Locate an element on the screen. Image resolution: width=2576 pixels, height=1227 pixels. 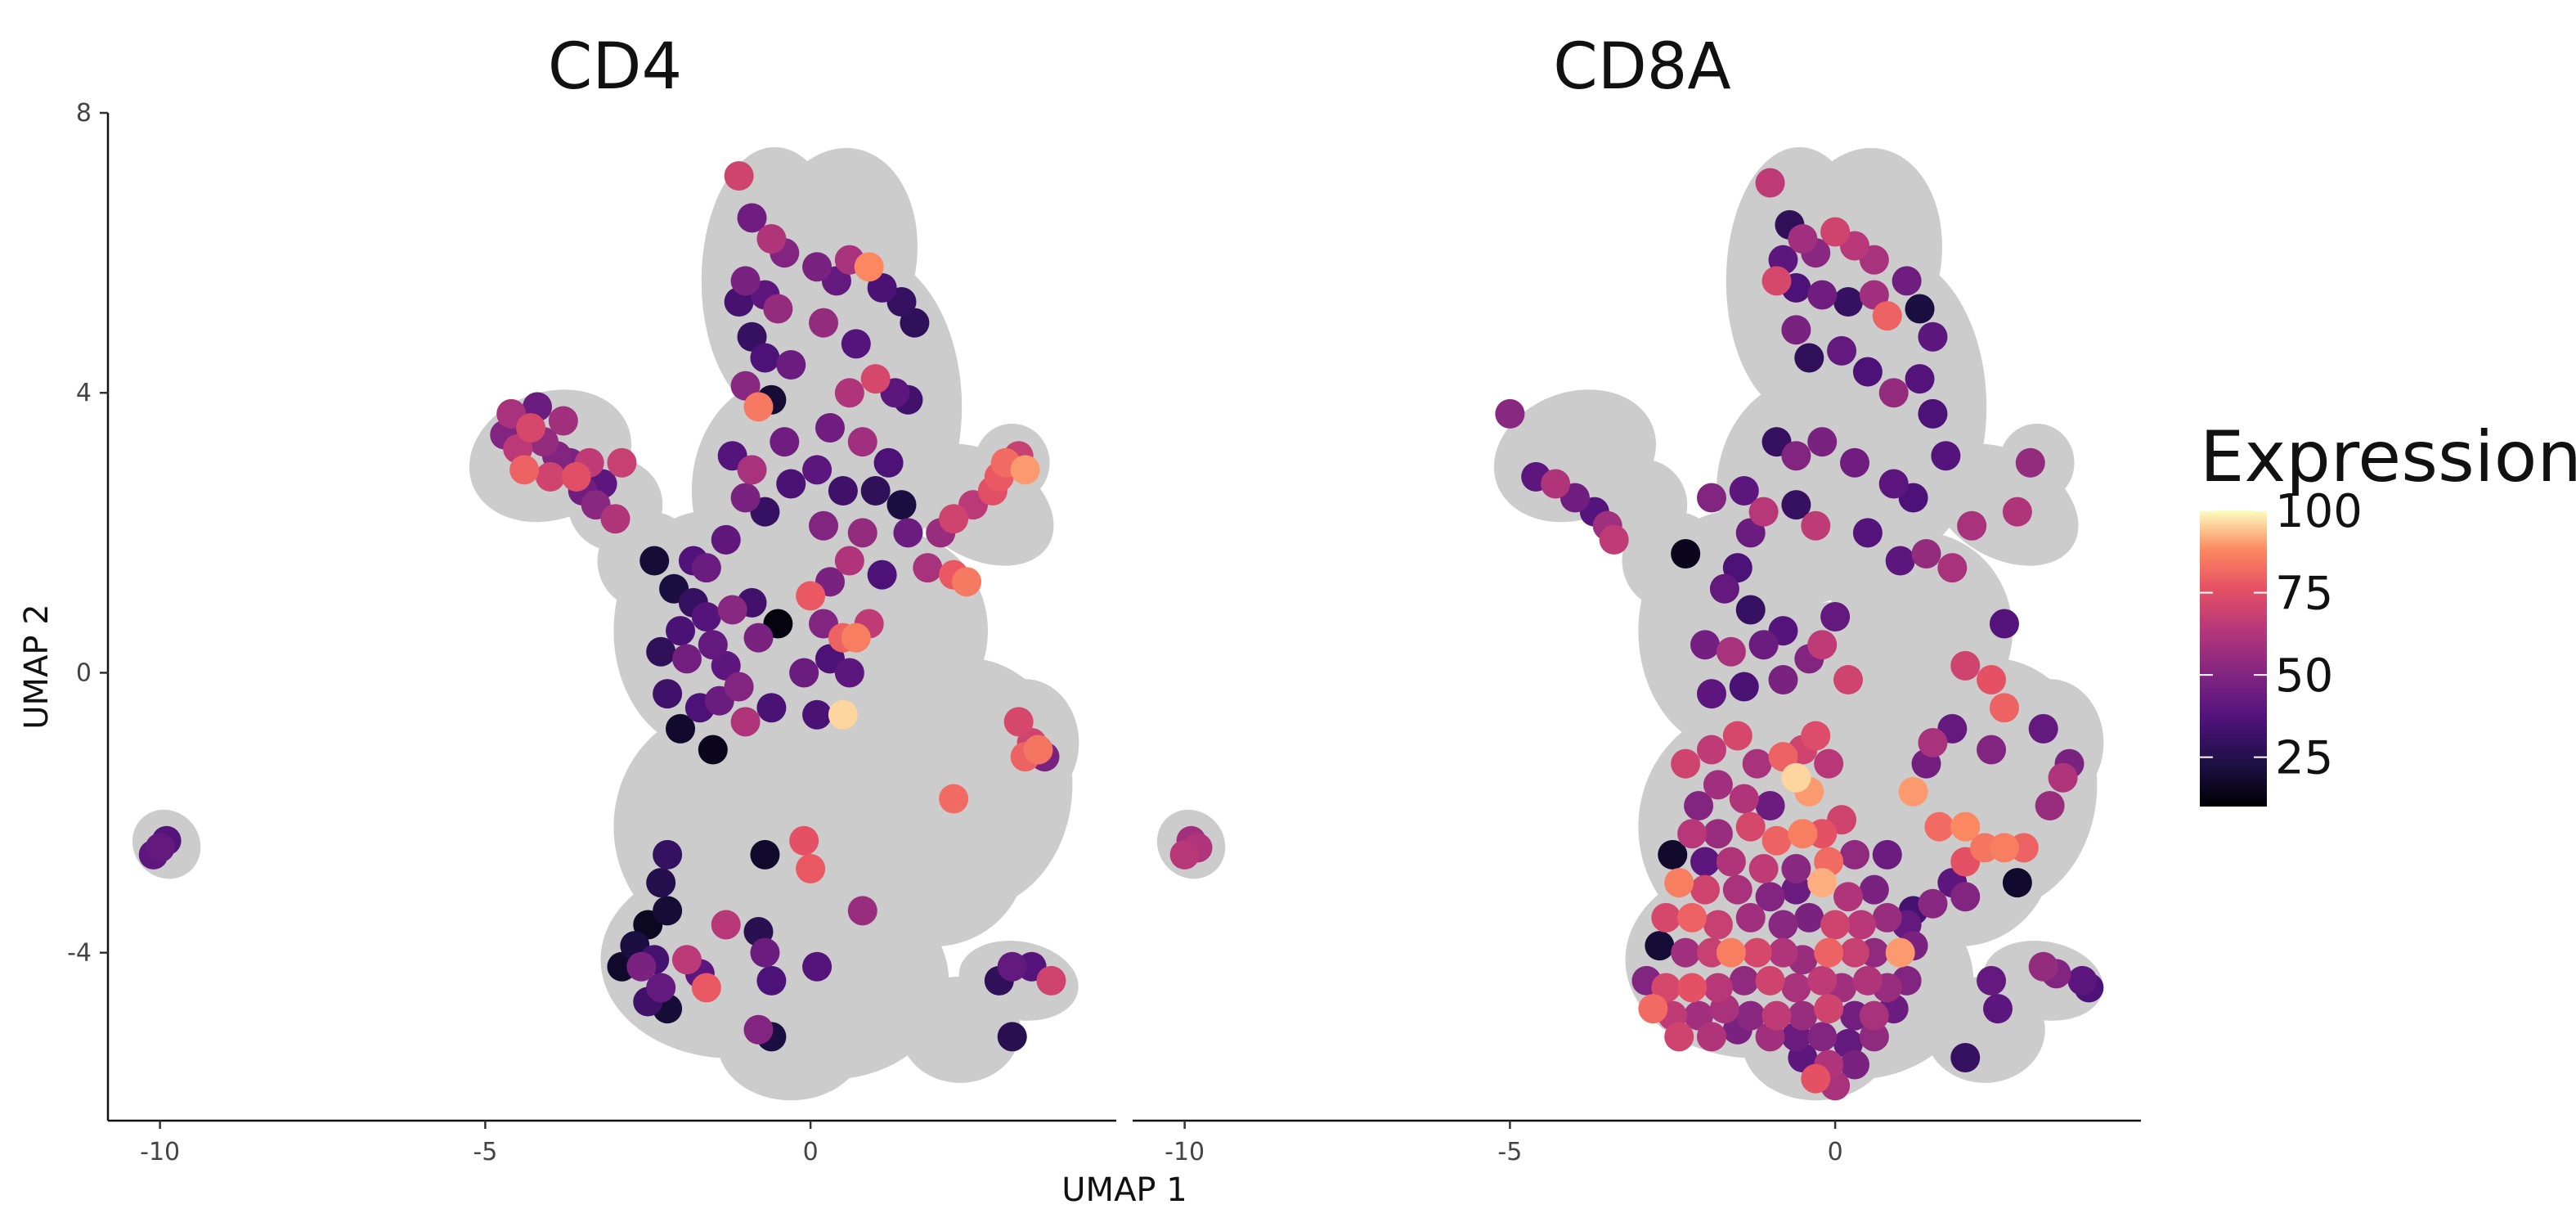
x-tick-label: -5 is located at coordinates (485, 1152).